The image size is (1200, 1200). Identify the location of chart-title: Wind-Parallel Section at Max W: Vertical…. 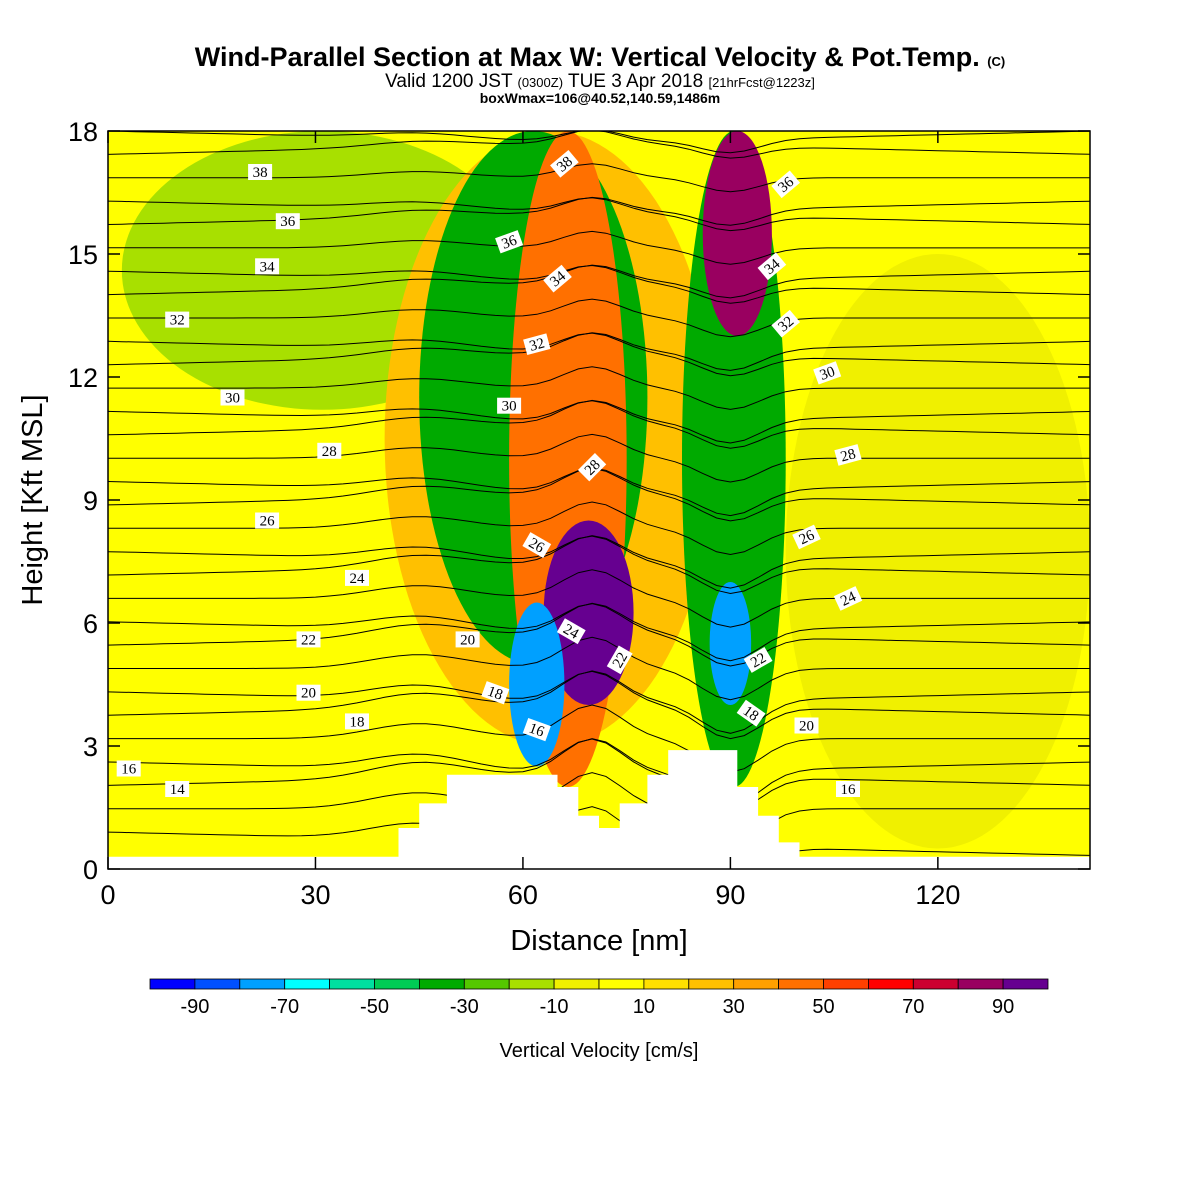
(600, 57).